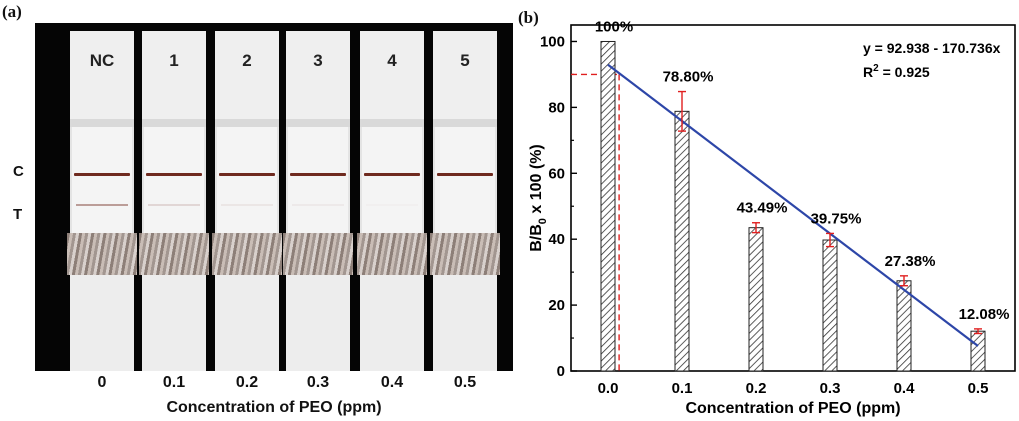 Image resolution: width=1019 pixels, height=421 pixels. Describe the element at coordinates (984, 314) in the screenshot. I see `data-label: 12.08%` at that location.